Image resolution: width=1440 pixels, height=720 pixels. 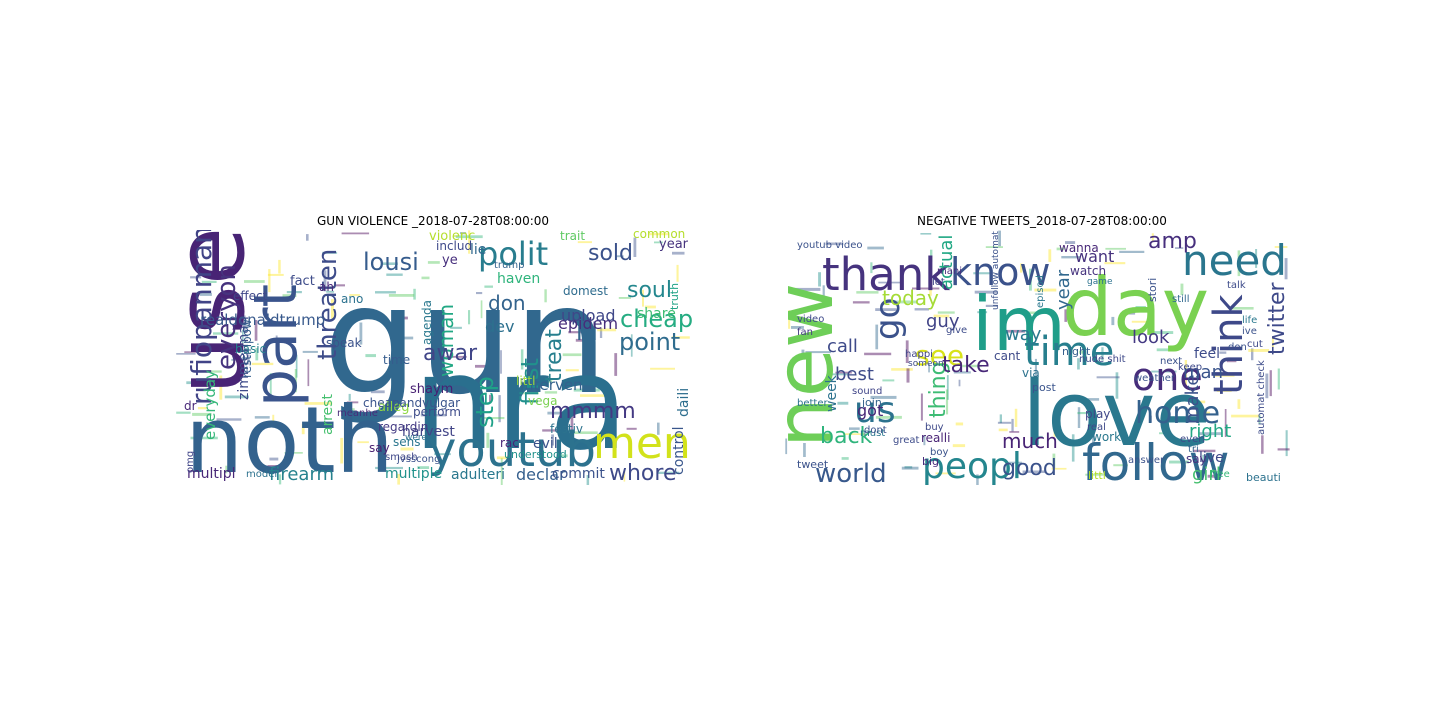 I want to click on word-peopl: peopl, so click(x=972, y=465).